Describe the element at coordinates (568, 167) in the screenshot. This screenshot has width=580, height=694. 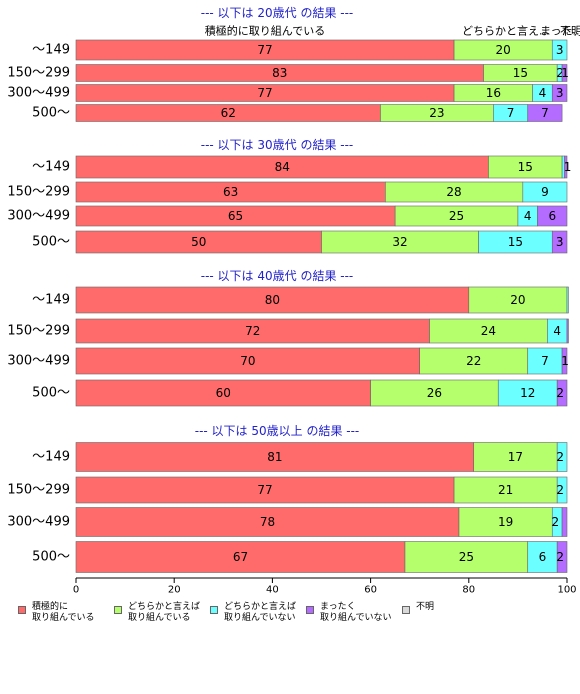
I see `data-label-1-0-3: 1` at that location.